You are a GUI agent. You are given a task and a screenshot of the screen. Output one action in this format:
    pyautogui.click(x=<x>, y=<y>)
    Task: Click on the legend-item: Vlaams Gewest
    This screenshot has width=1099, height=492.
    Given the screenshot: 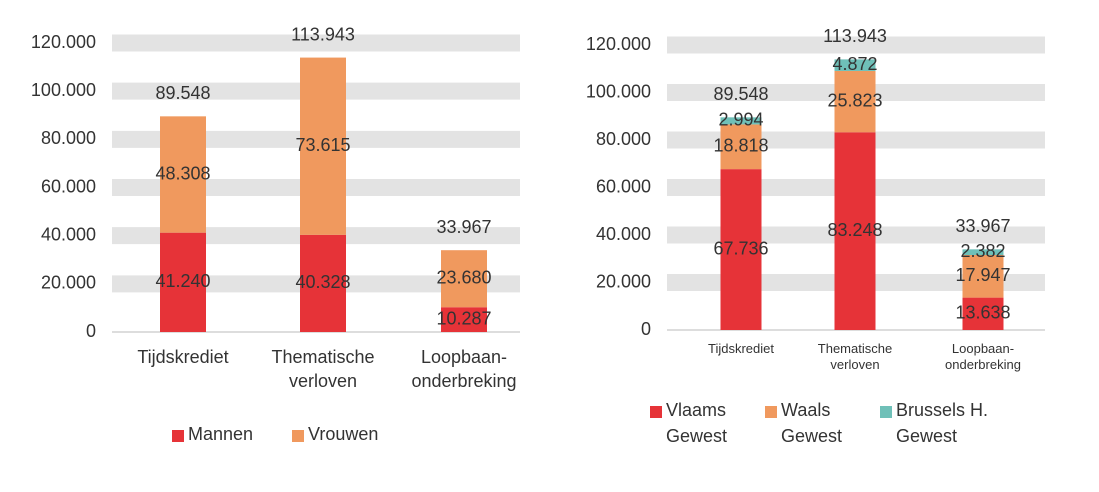 What is the action you would take?
    pyautogui.click(x=707, y=424)
    